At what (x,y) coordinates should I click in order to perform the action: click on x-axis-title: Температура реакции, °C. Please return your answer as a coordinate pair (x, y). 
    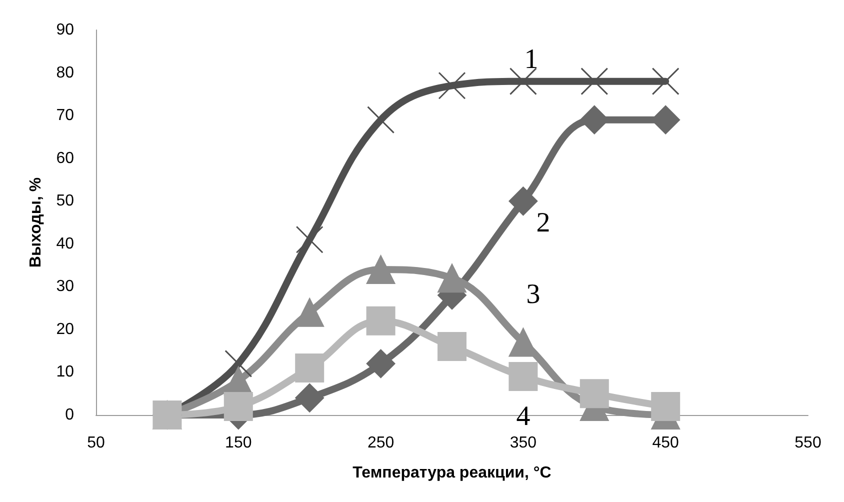
    Looking at the image, I should click on (452, 473).